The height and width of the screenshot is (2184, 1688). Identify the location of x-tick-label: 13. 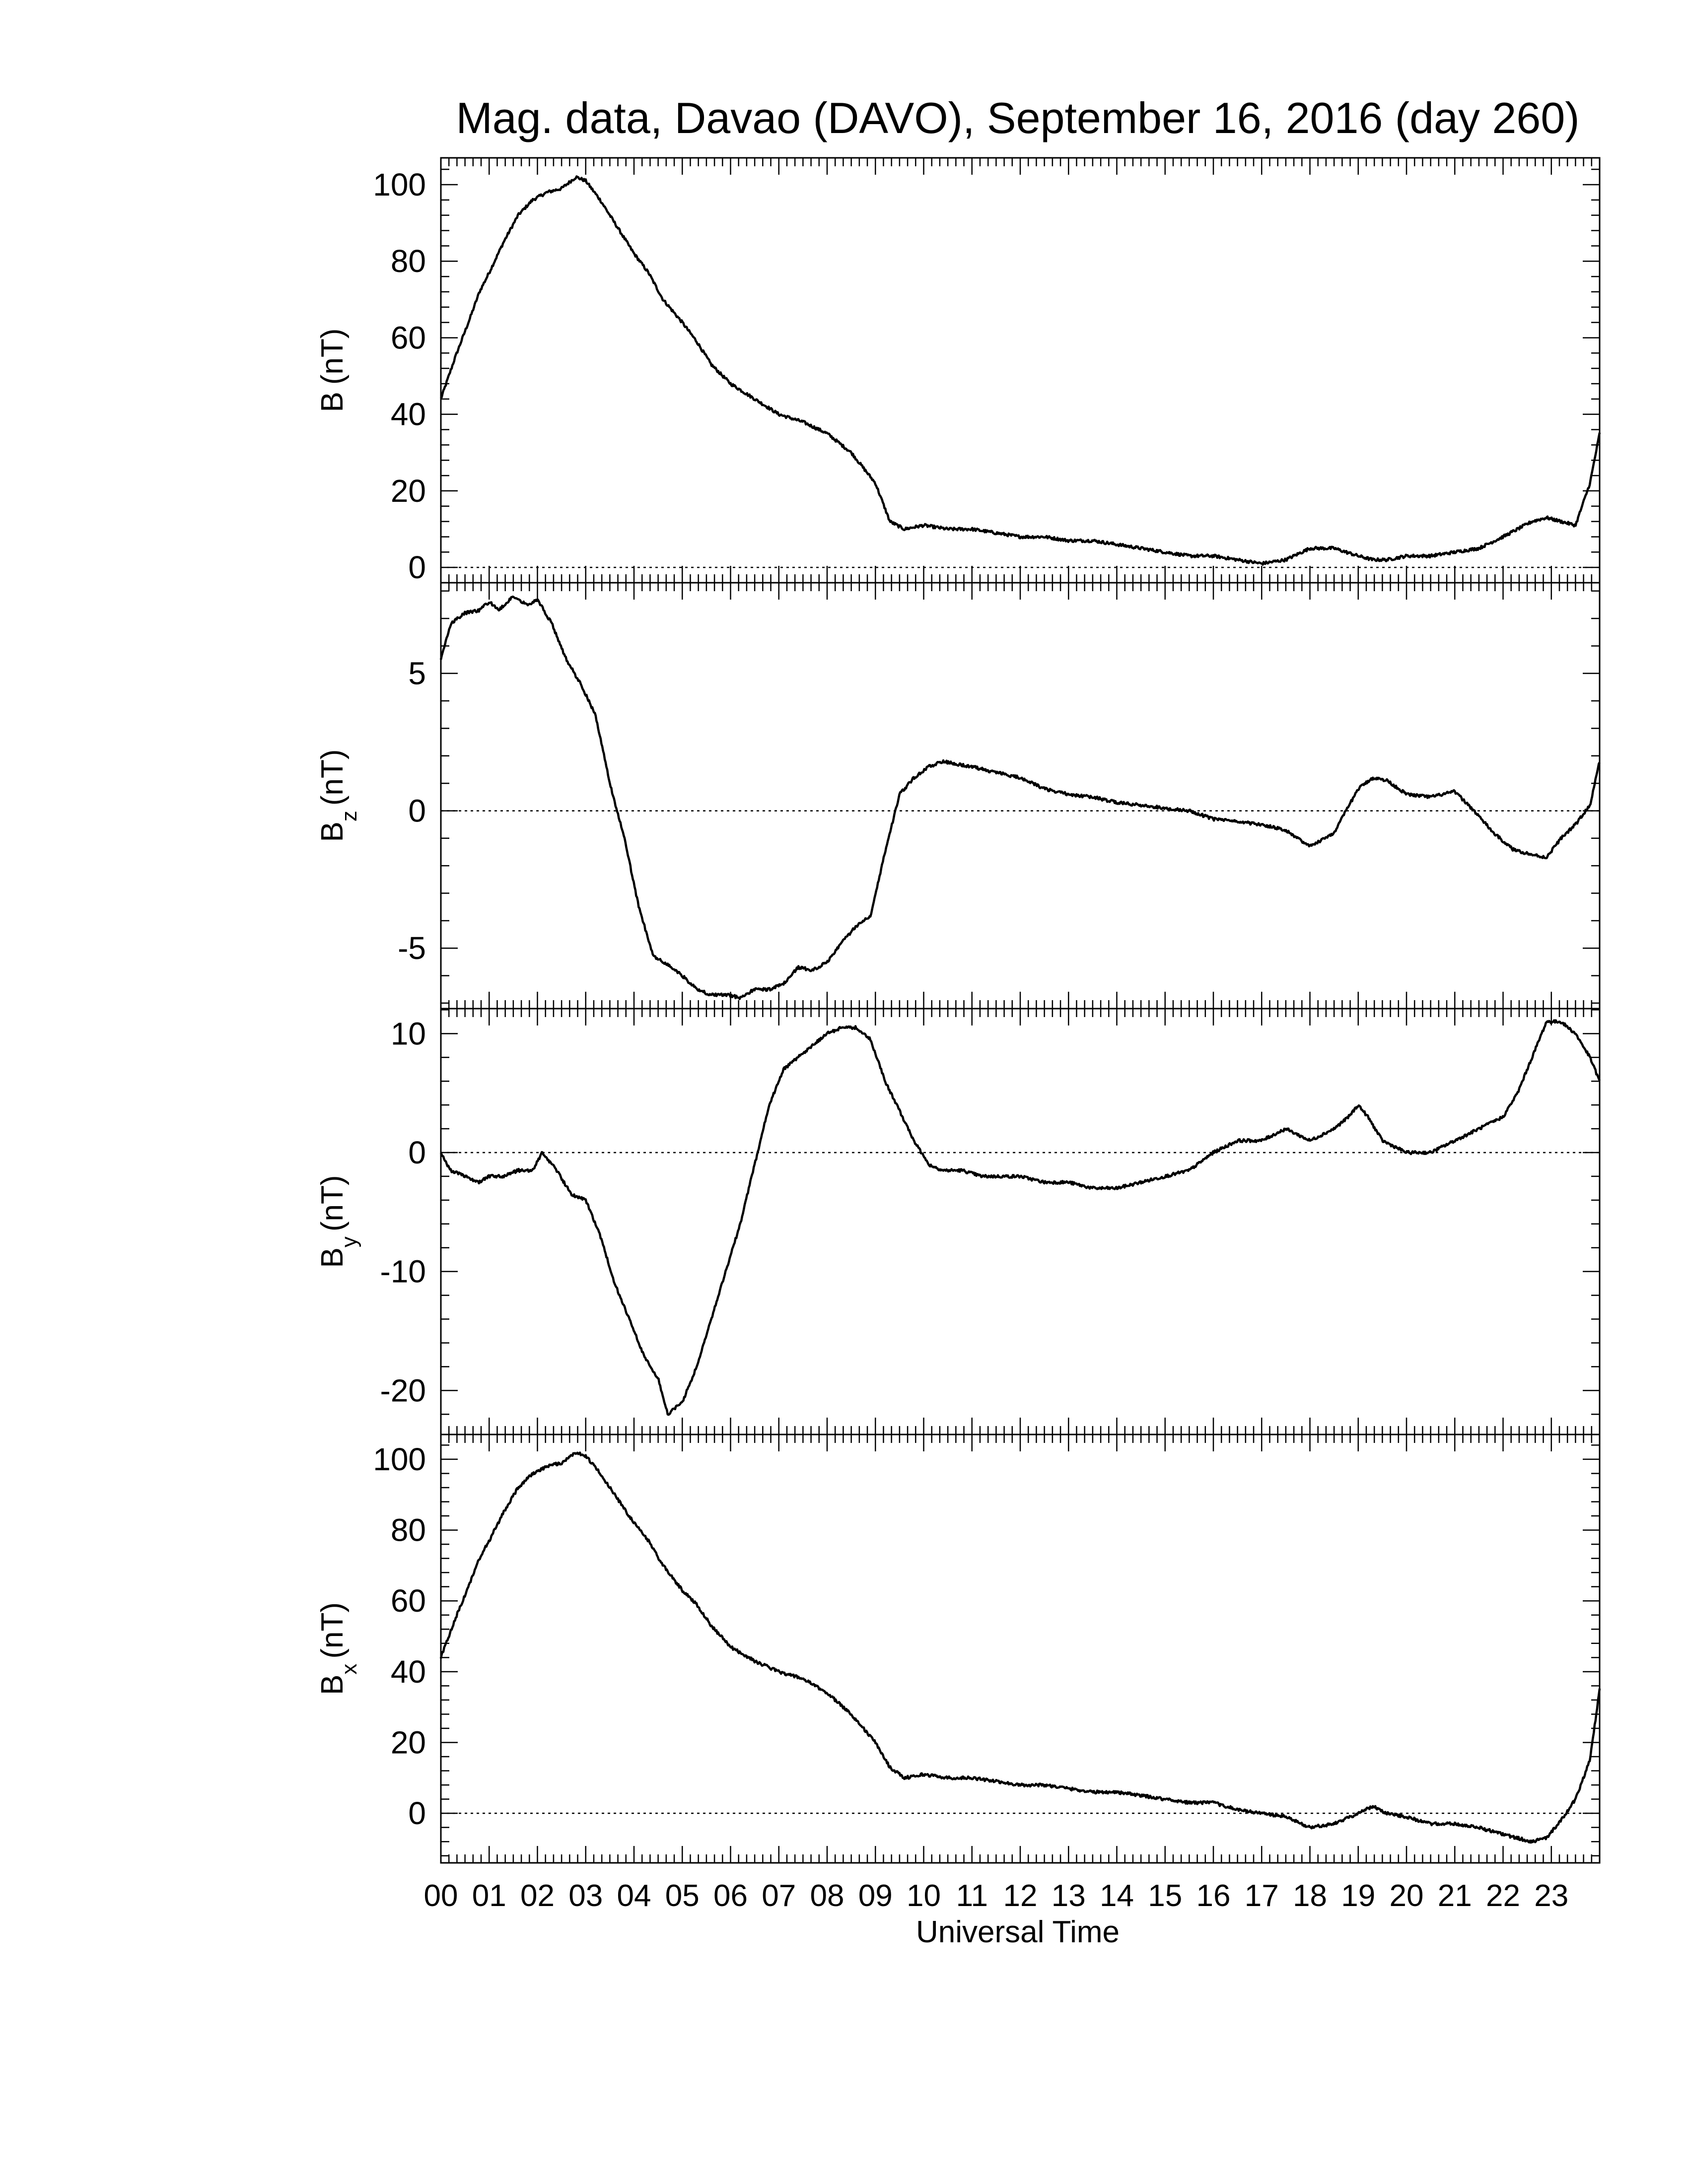
(1069, 1896).